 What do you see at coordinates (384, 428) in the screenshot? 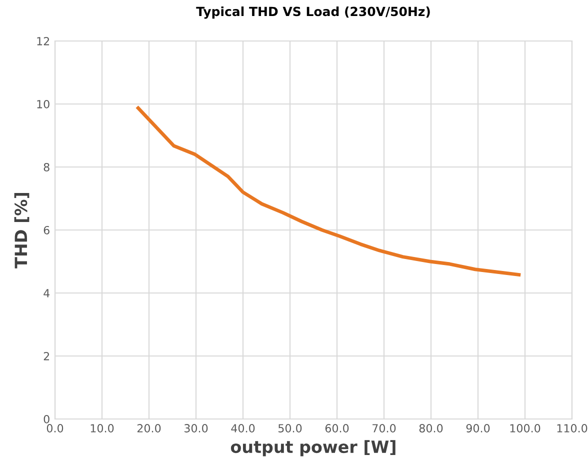
I see `x-tick-label: 70.0` at bounding box center [384, 428].